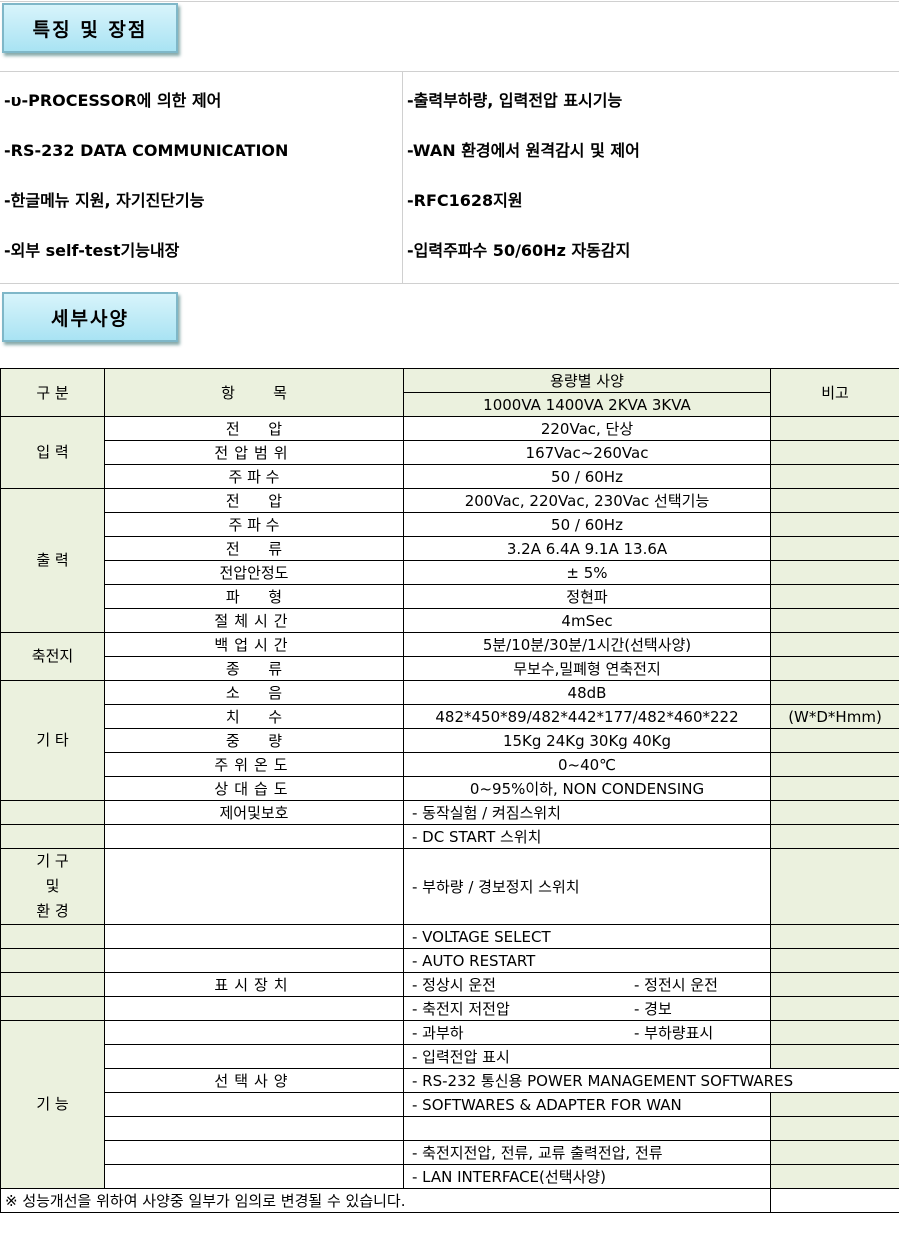 The image size is (899, 1245). What do you see at coordinates (587, 1176) in the screenshot?
I see `spec-cell: - LAN INTERFACE(선택사양)` at bounding box center [587, 1176].